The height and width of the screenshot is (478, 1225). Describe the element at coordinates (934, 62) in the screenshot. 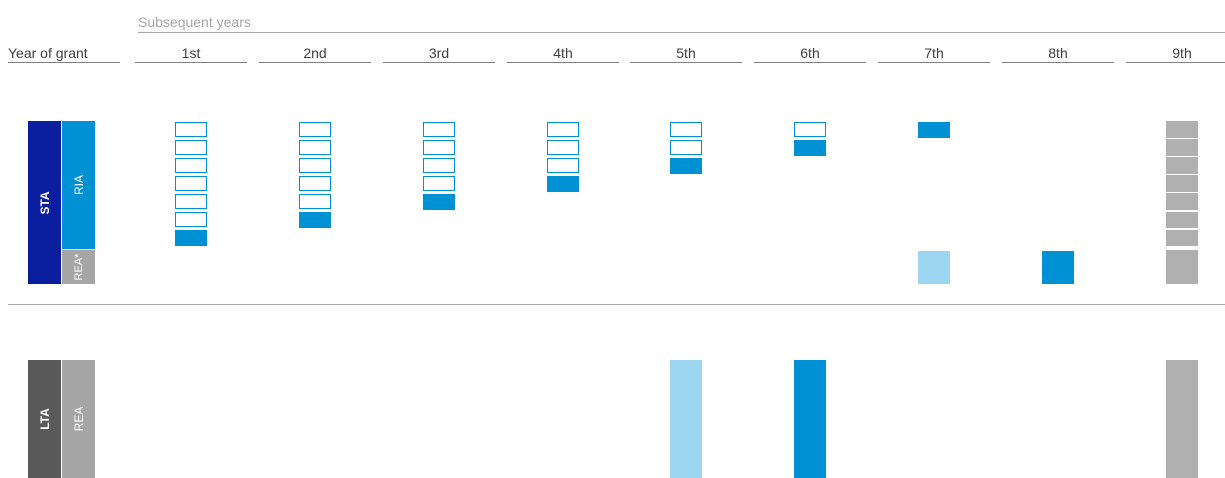

I see `column-rule-7th` at that location.